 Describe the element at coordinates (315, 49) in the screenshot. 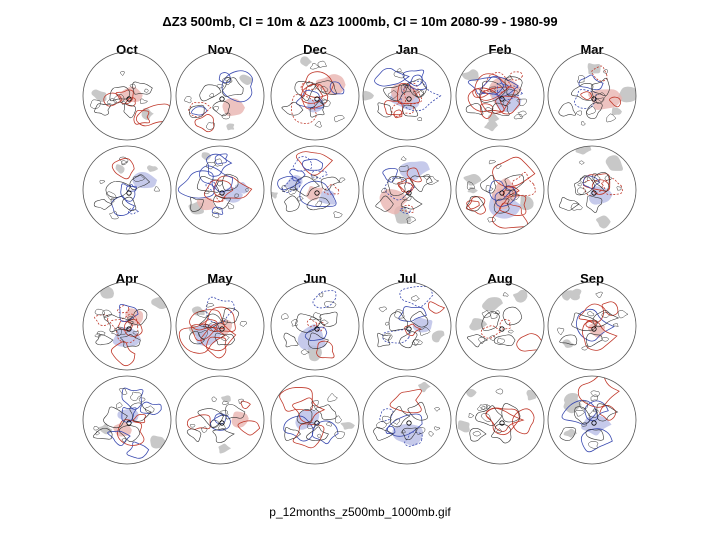

I see `month-label-dec: Dec` at that location.